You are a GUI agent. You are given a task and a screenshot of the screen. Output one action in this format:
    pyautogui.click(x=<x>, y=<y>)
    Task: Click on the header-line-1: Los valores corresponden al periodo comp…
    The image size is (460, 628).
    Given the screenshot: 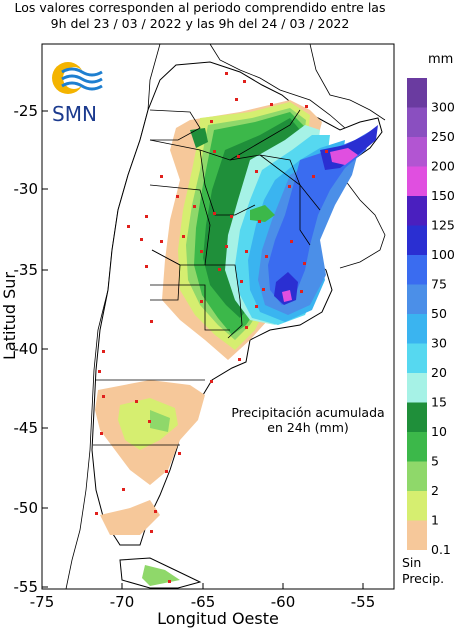 What is the action you would take?
    pyautogui.click(x=200, y=7)
    